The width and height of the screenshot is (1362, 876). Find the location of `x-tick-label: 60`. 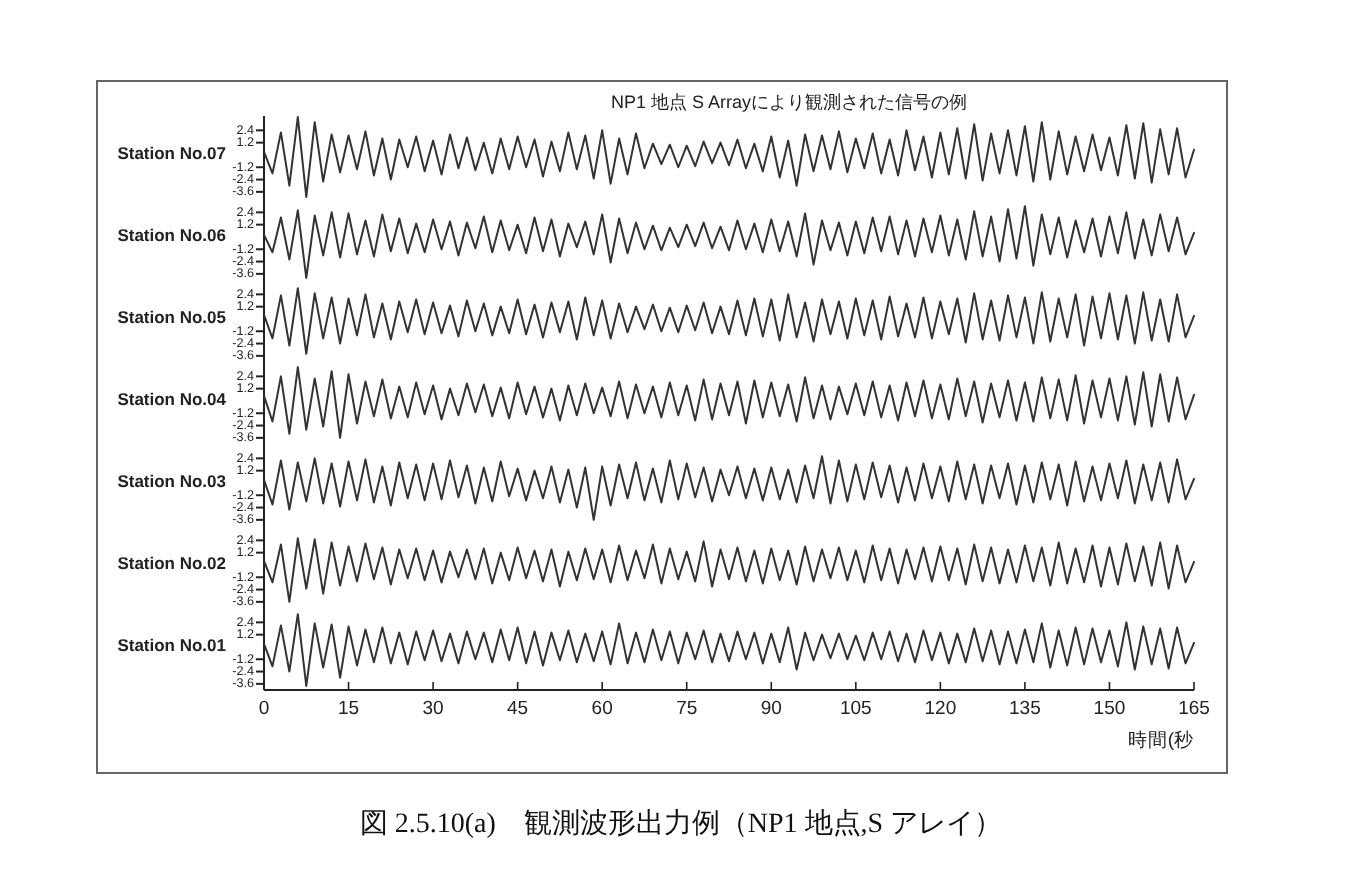

x-tick-label: 60 is located at coordinates (602, 709).